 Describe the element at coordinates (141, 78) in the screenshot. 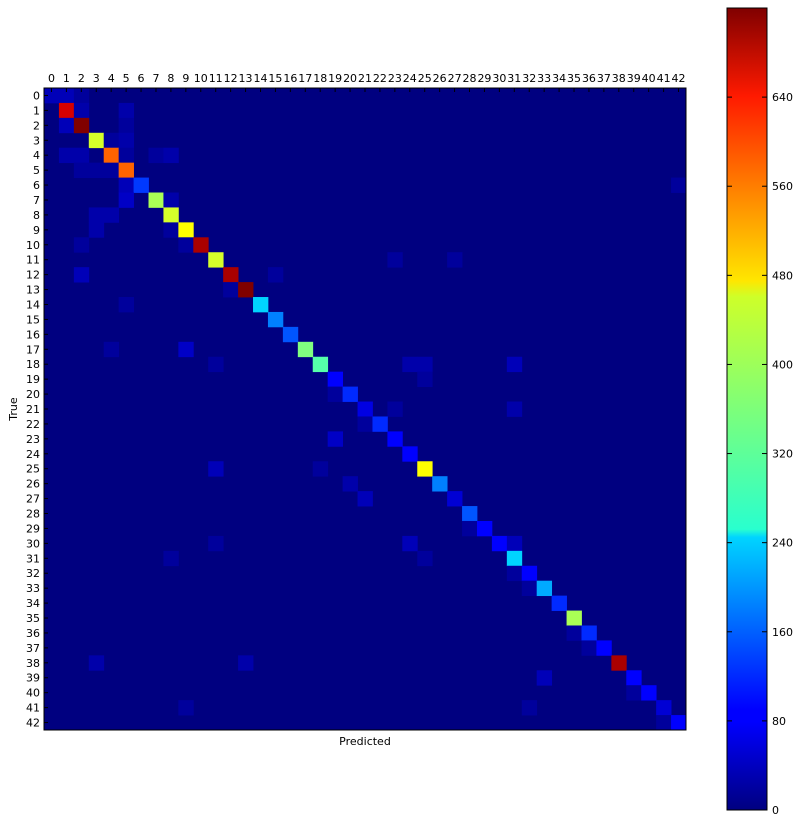

I see `x-tick-label: 6` at that location.